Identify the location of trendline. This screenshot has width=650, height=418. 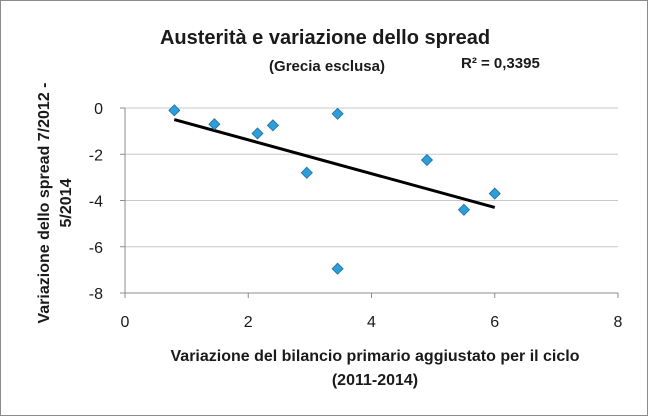
(334, 163).